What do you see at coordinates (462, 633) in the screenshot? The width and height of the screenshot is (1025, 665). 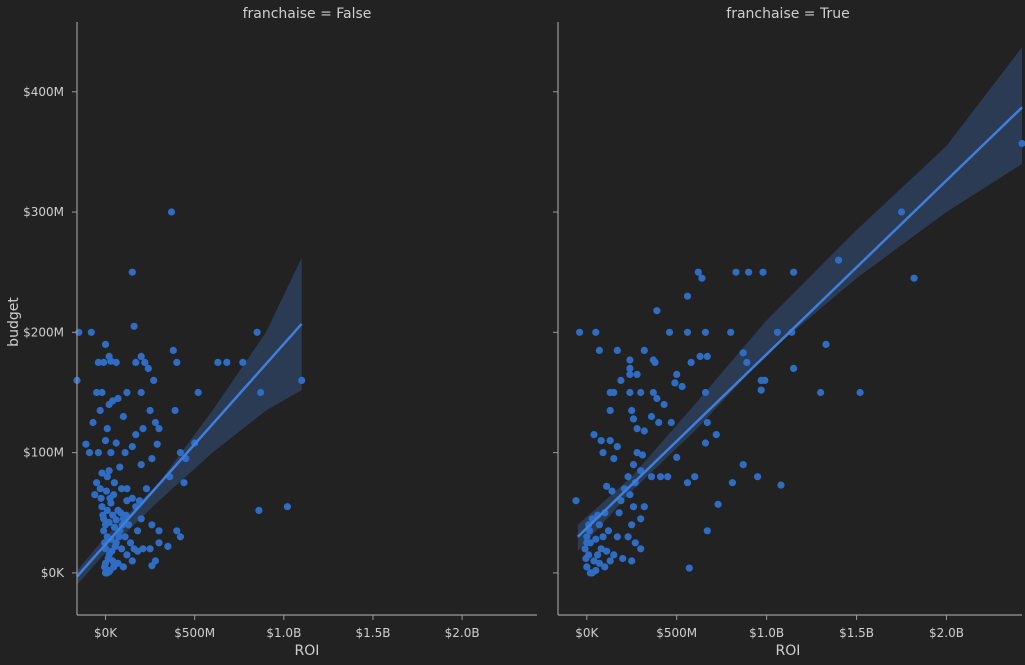 I see `x-tick-label: $2.0B` at bounding box center [462, 633].